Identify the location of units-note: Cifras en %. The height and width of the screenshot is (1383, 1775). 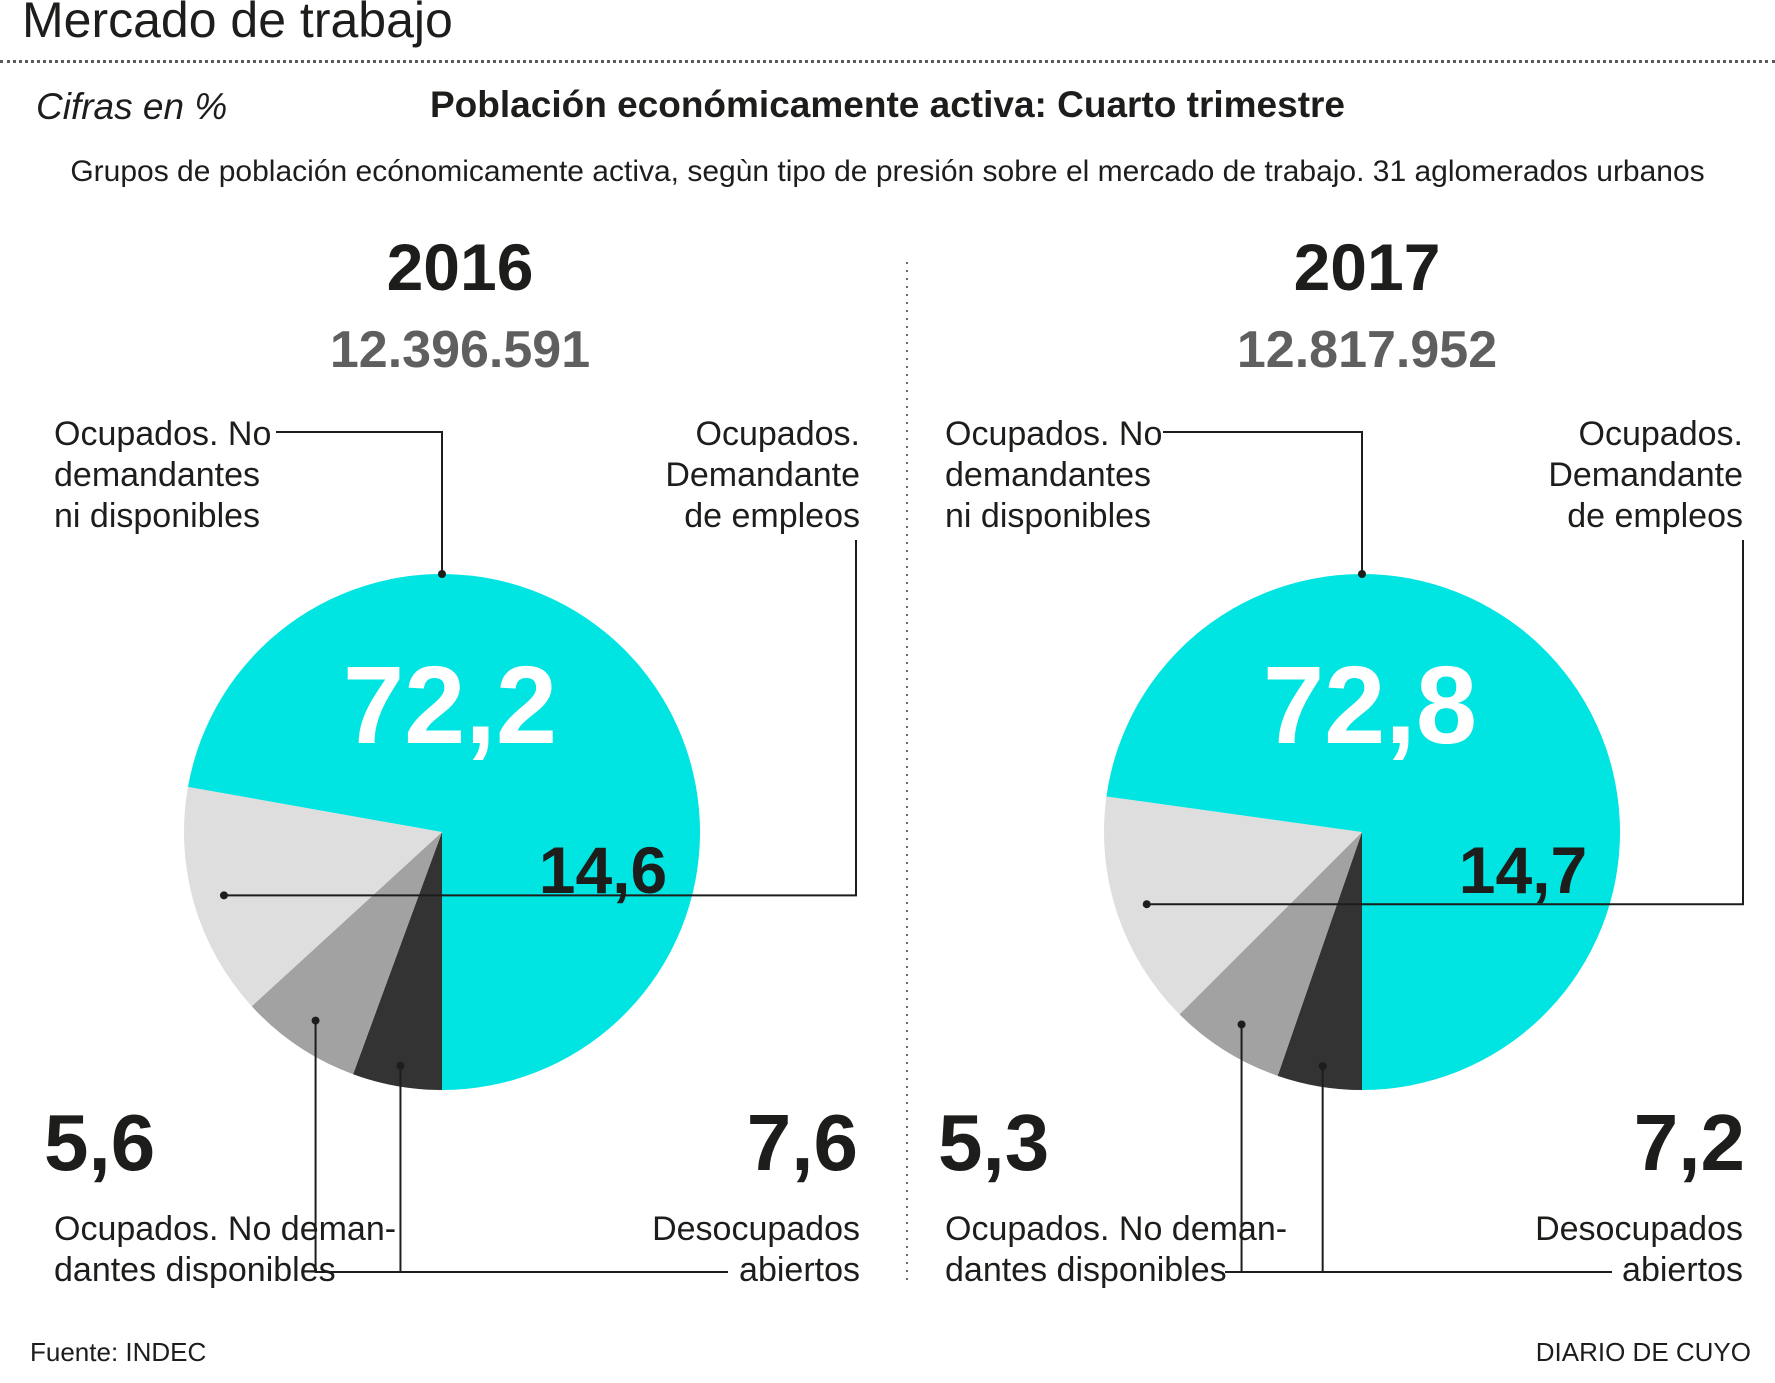
(132, 106).